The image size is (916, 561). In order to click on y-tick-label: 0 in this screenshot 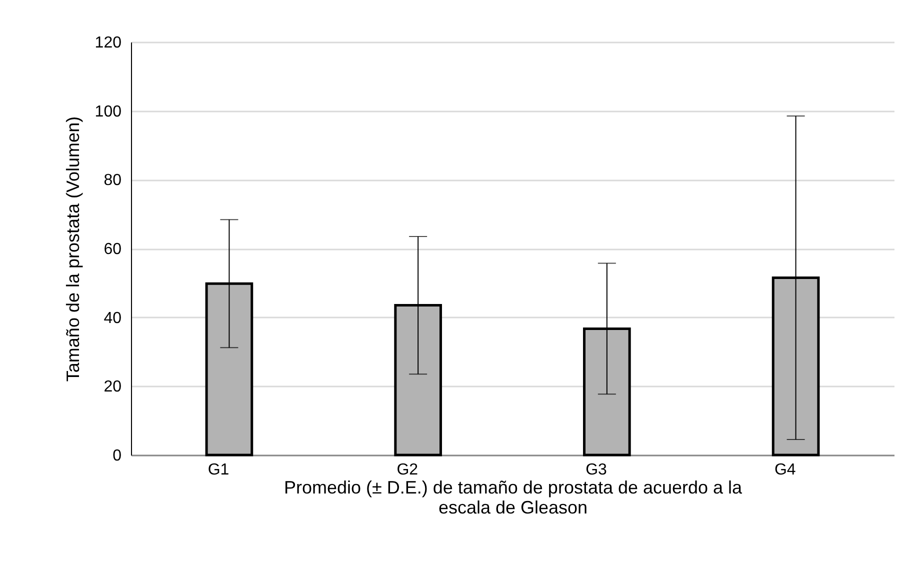, I will do `click(117, 456)`.